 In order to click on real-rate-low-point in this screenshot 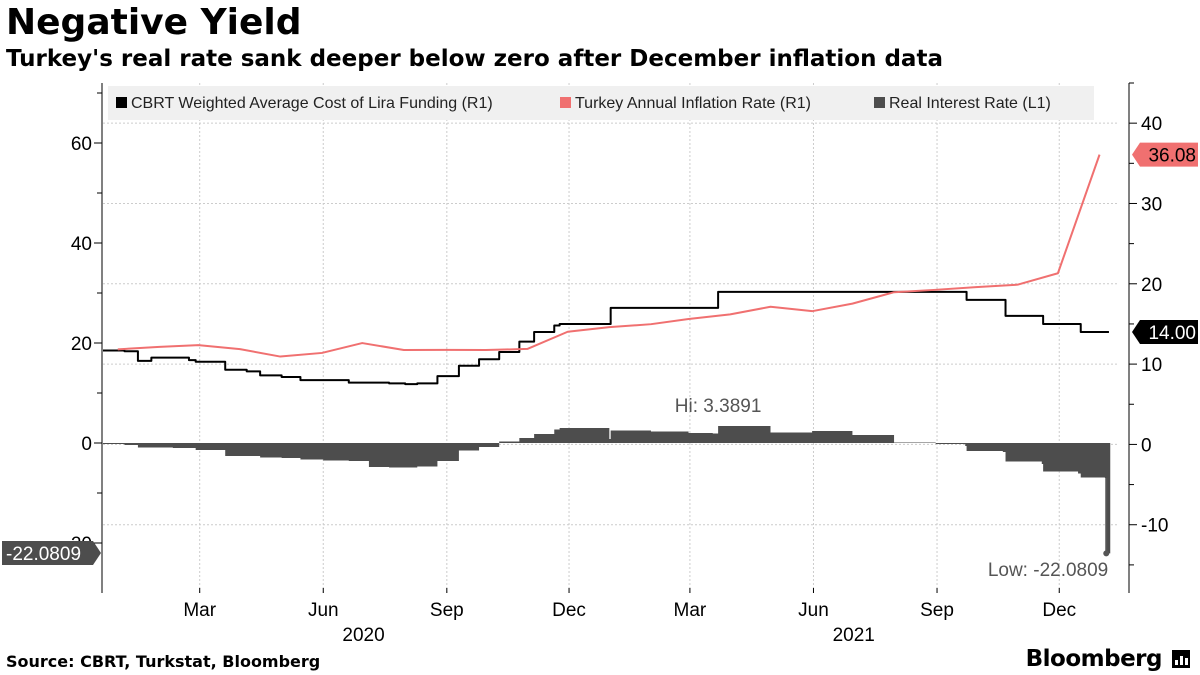, I will do `click(1106, 553)`.